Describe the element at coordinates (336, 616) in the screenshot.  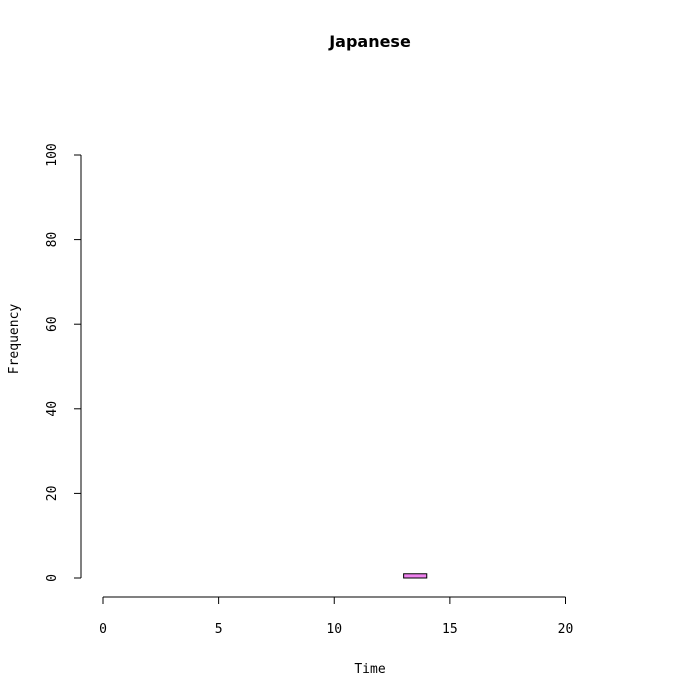
I see `x-axis: 0 5 10 15 20` at that location.